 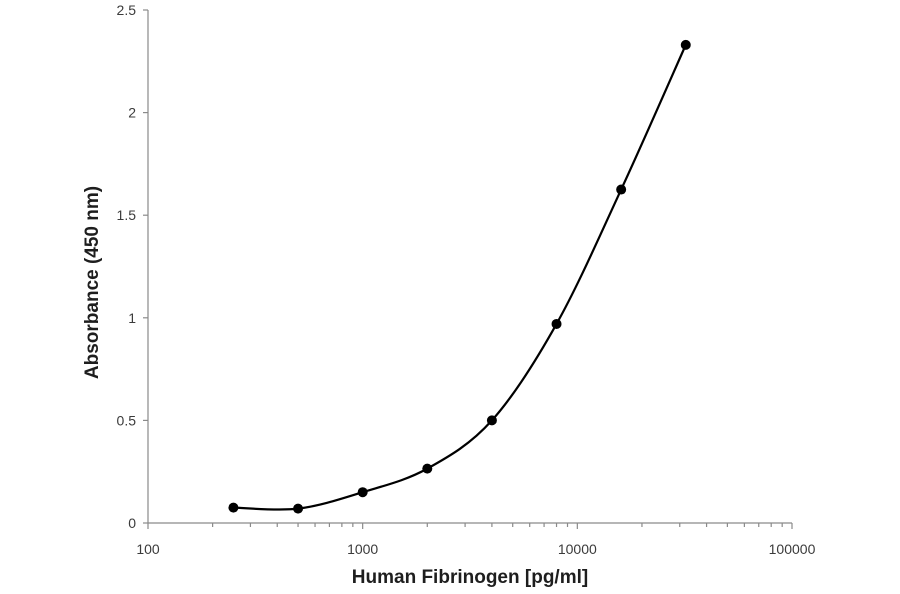 I want to click on x-axis-title: Human Fibrinogen [pg/ml], so click(x=470, y=577).